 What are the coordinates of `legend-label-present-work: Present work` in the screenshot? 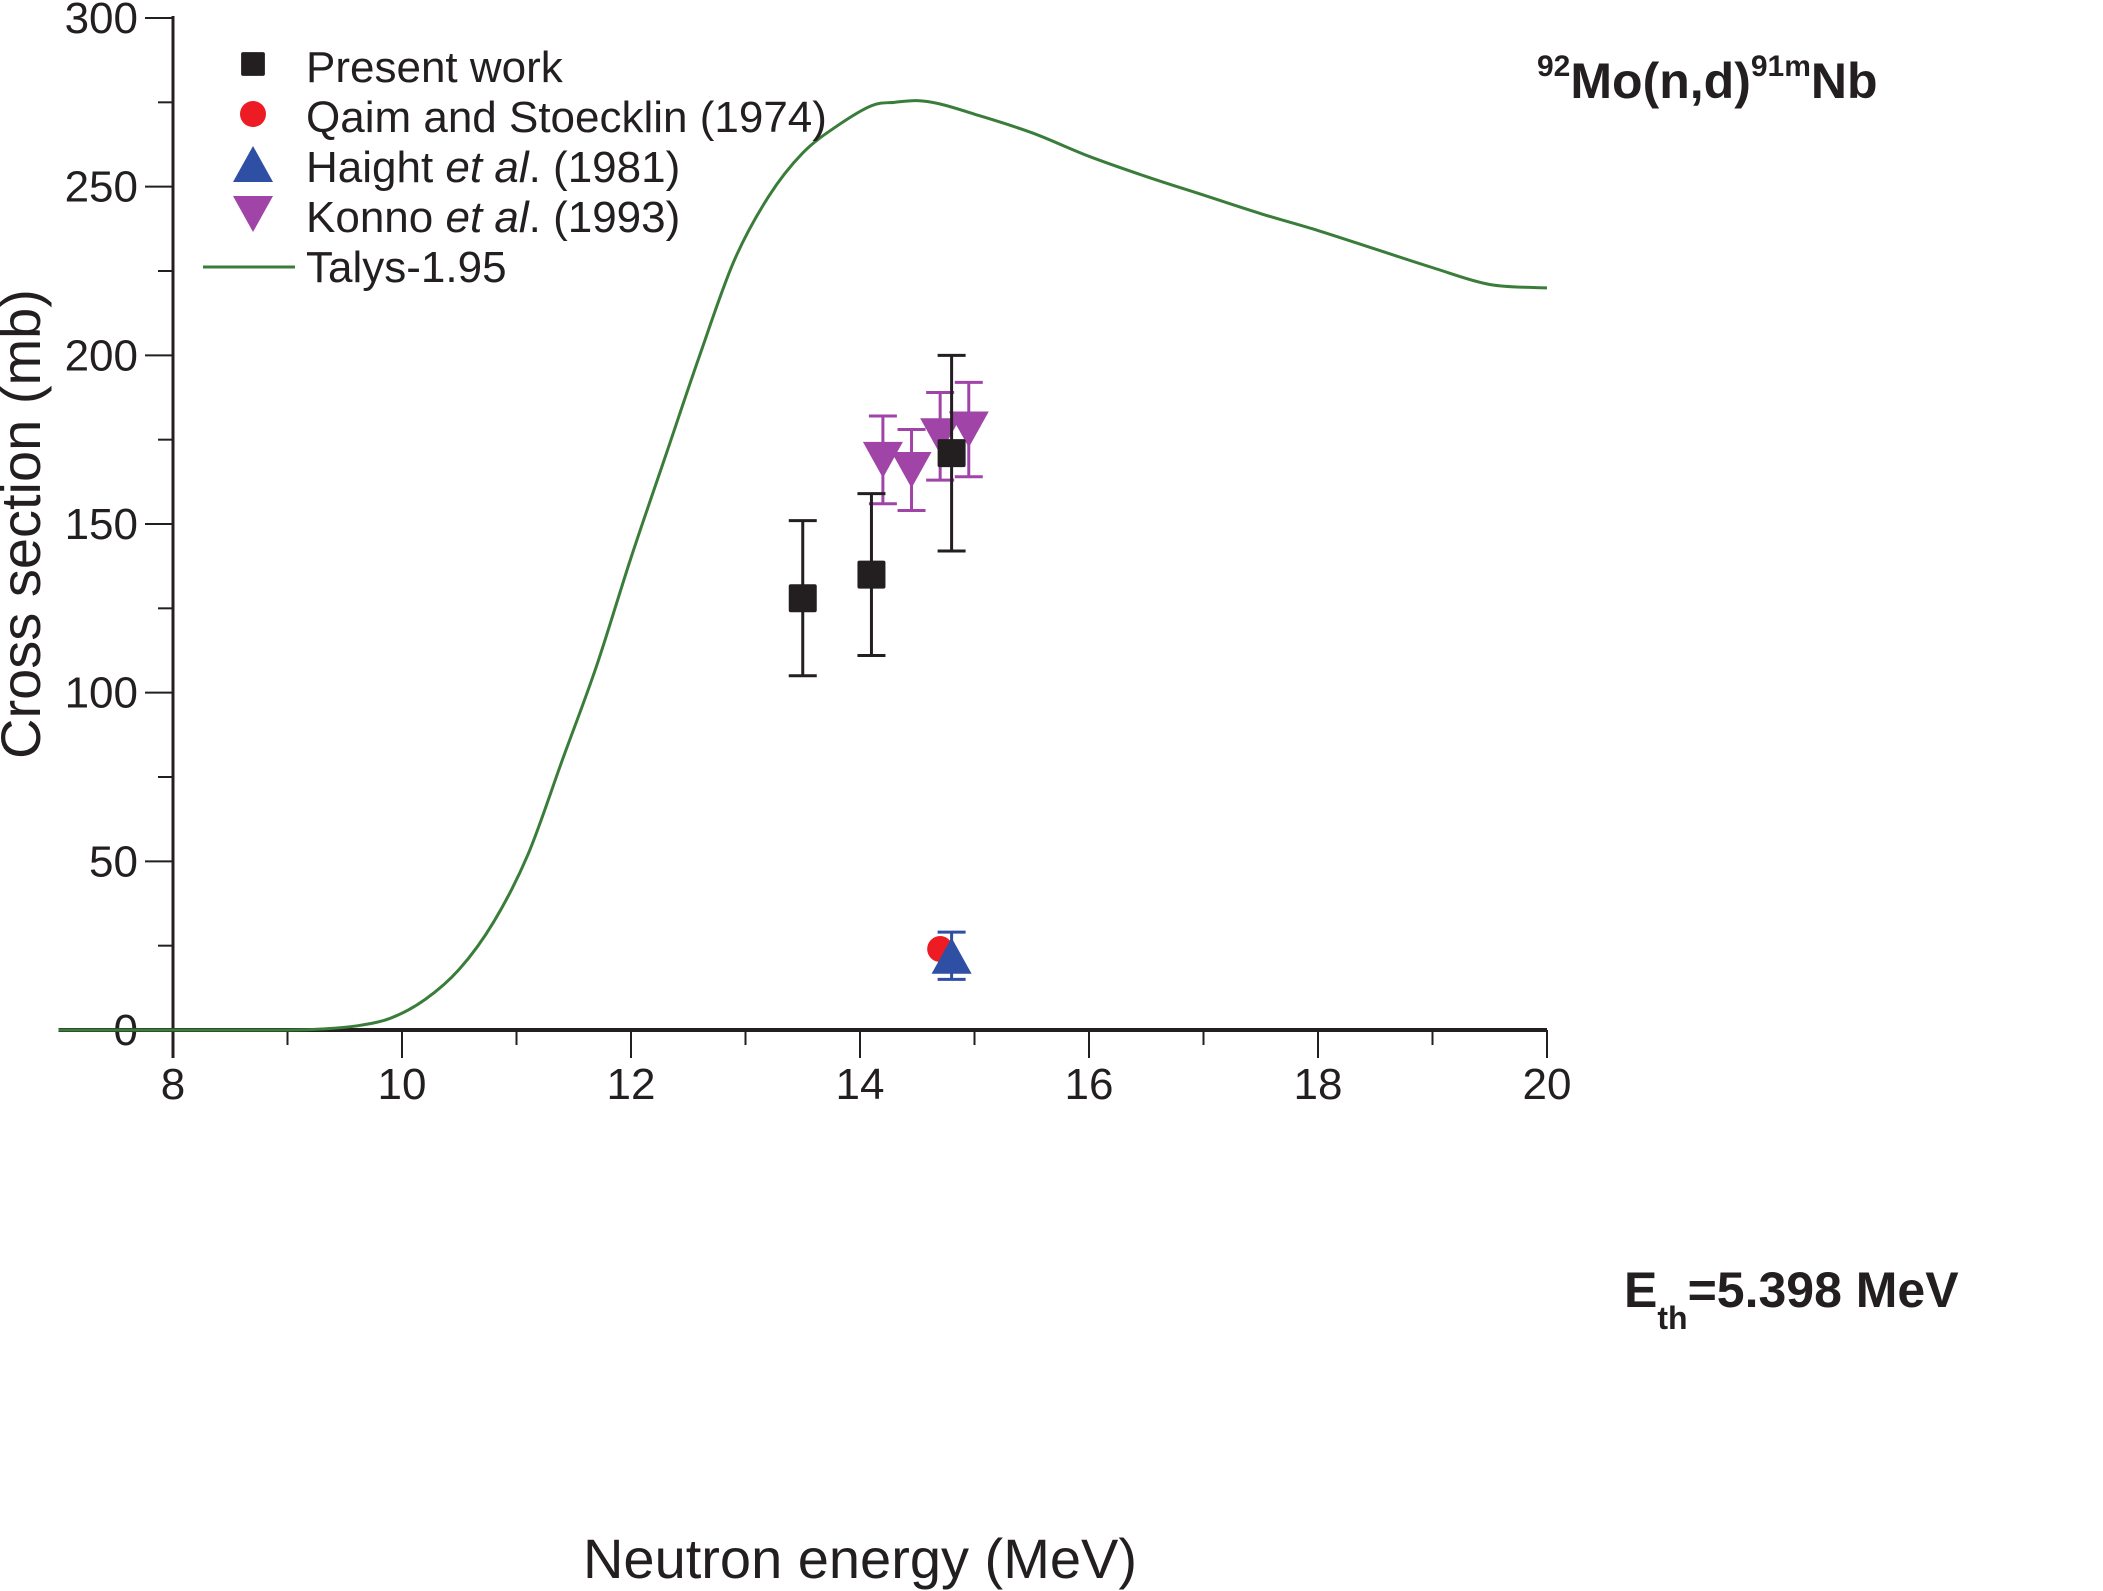 It's located at (435, 67).